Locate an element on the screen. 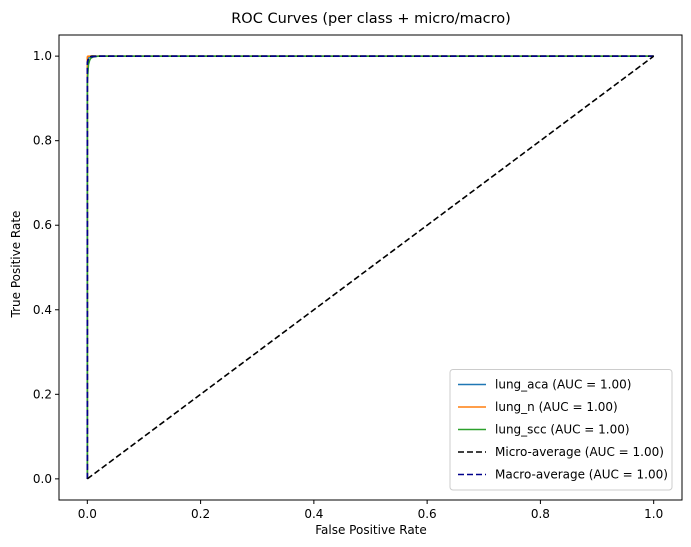  y-tick-label: 0.2 is located at coordinates (42, 394).